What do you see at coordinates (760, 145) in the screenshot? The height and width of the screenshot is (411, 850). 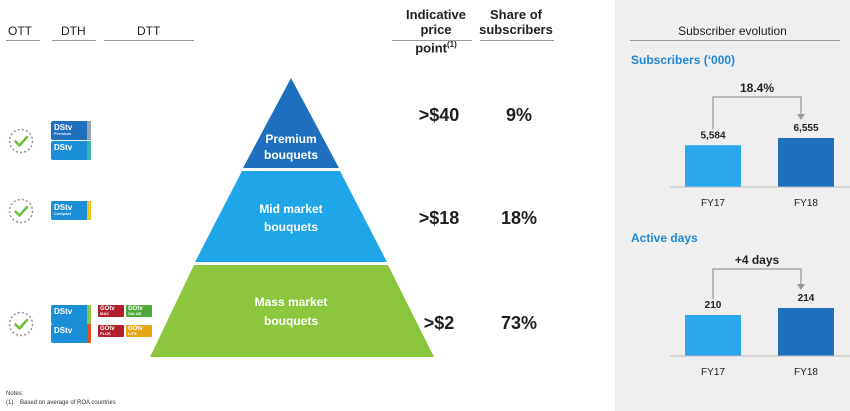 I see `subscribers-bar-chart: 18.4% 5,584 FY17 6,555 FY18` at bounding box center [760, 145].